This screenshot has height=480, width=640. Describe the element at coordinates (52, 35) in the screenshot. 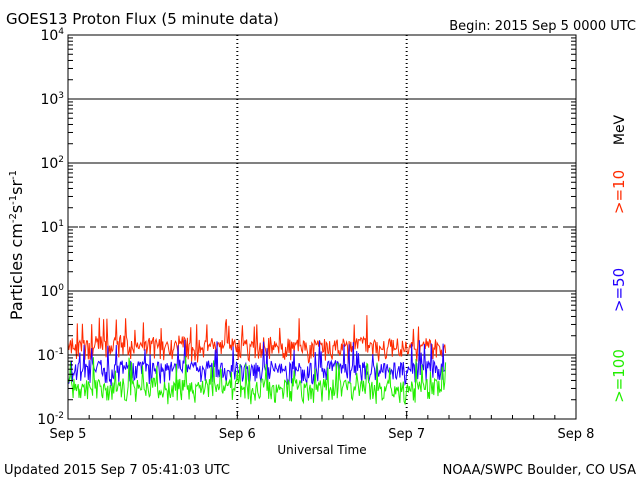

I see `y-tick-label-6: 104` at that location.